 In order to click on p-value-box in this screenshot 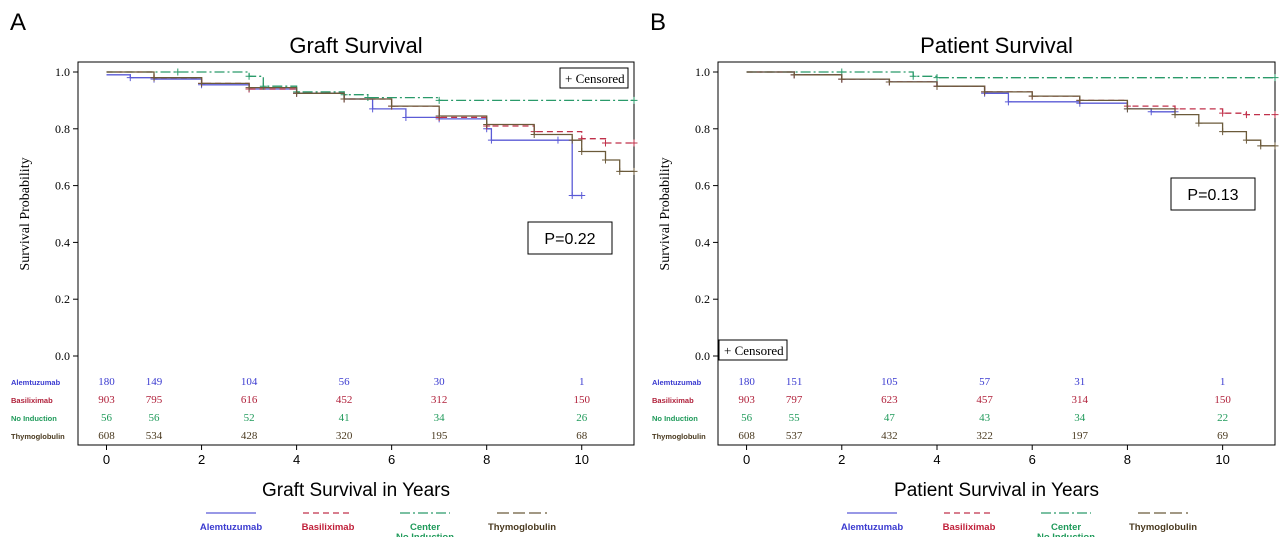, I will do `click(570, 238)`.